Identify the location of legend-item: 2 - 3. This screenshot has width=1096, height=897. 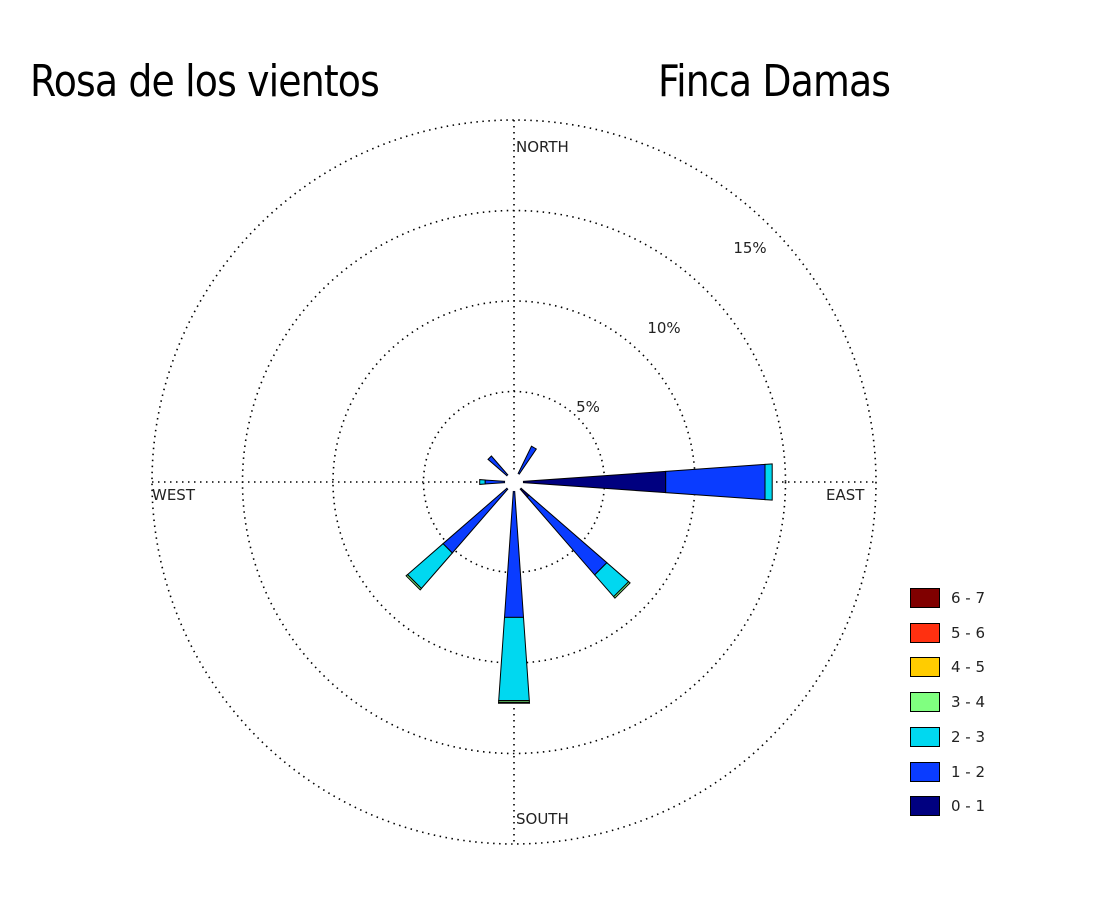
(970, 737).